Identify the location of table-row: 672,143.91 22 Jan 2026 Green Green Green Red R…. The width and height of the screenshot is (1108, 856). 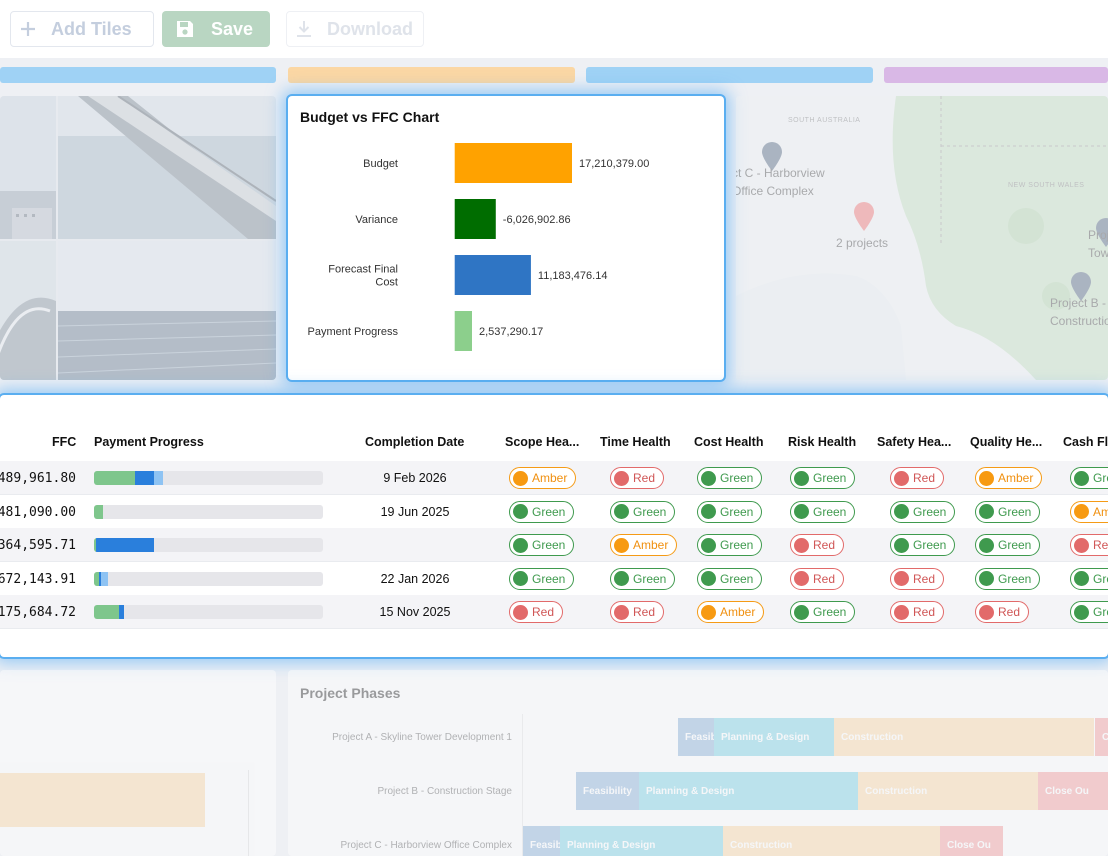
(554, 579).